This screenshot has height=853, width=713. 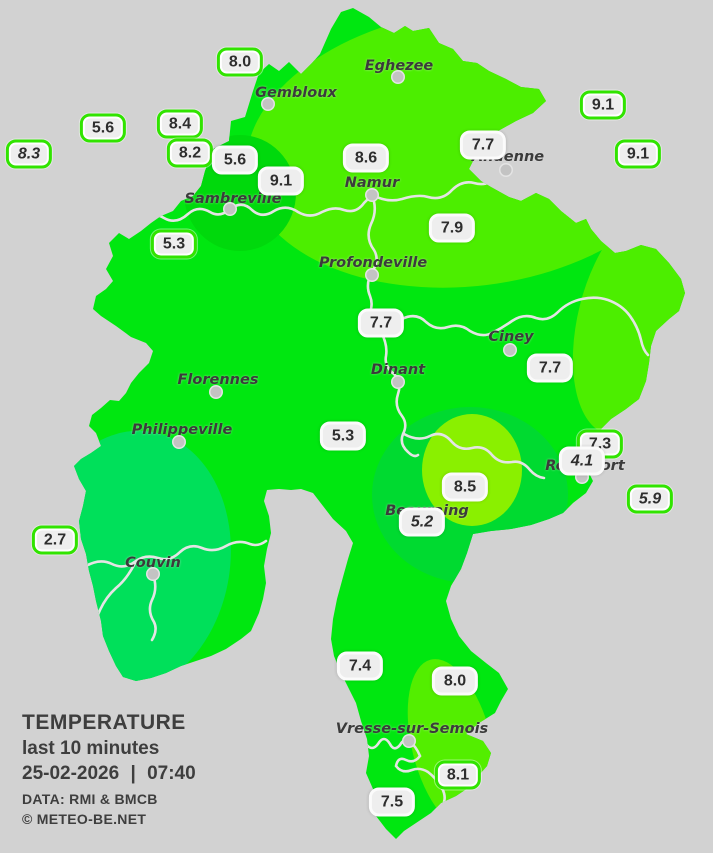 What do you see at coordinates (399, 66) in the screenshot?
I see `city-label: Eghezee` at bounding box center [399, 66].